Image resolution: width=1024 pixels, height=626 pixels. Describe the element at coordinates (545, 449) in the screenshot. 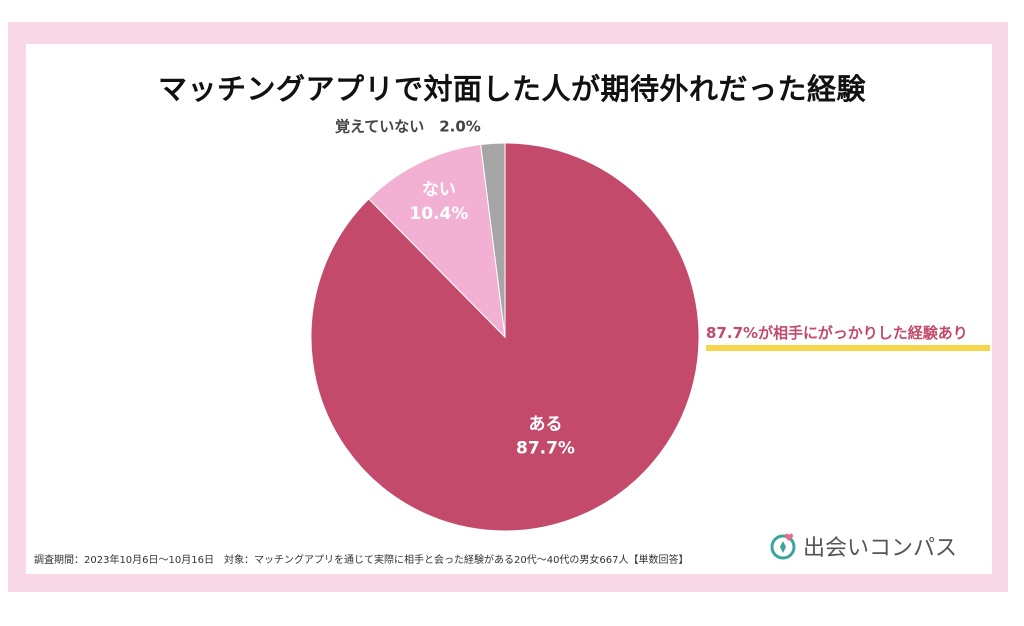

I see `slice-value-0: 87.7%` at that location.